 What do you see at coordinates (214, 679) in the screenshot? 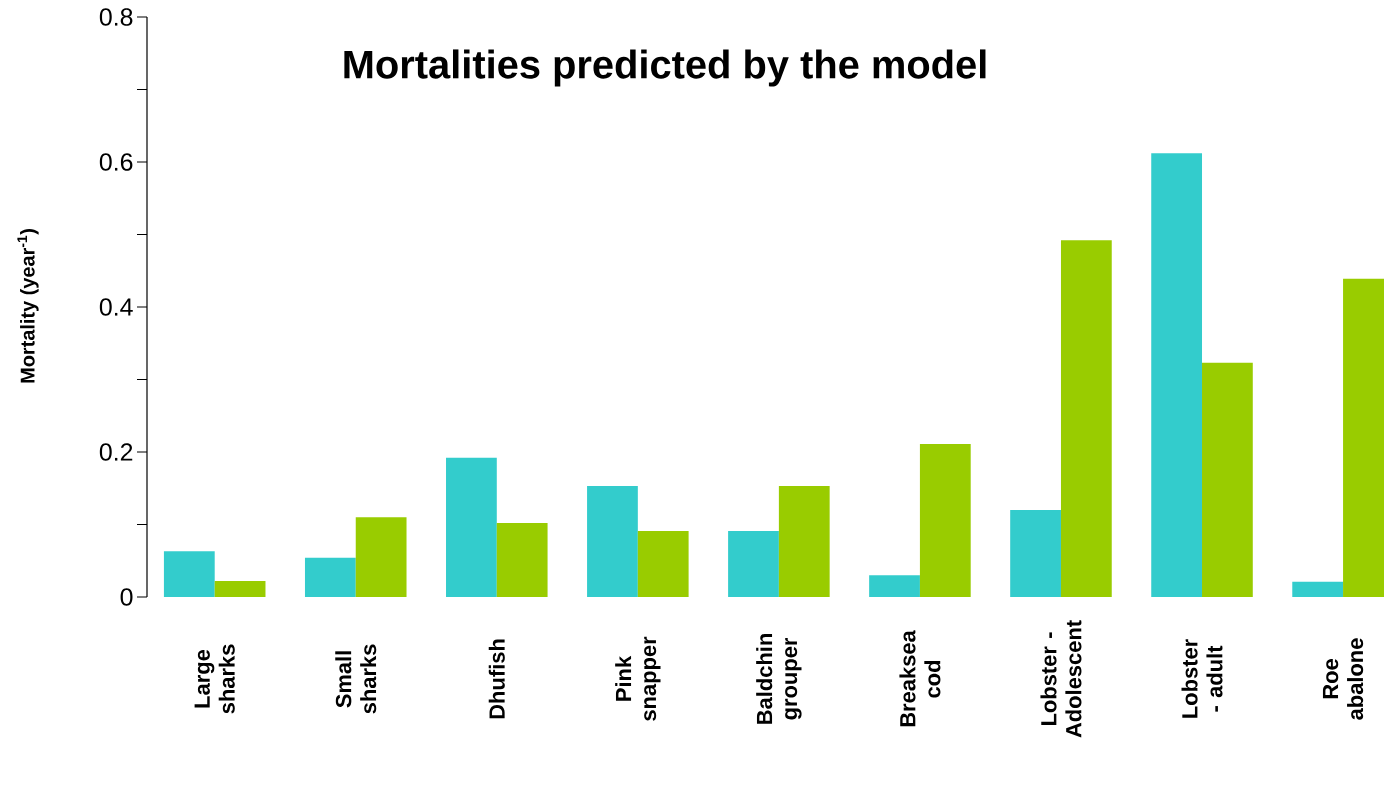
I see `x-tick-label: Large sharks` at bounding box center [214, 679].